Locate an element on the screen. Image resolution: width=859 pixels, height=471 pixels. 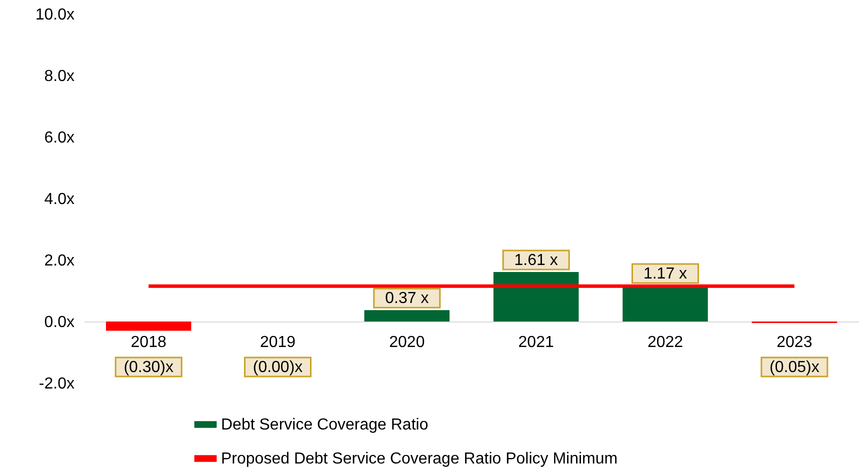
x-tick-label: 2022 is located at coordinates (665, 342).